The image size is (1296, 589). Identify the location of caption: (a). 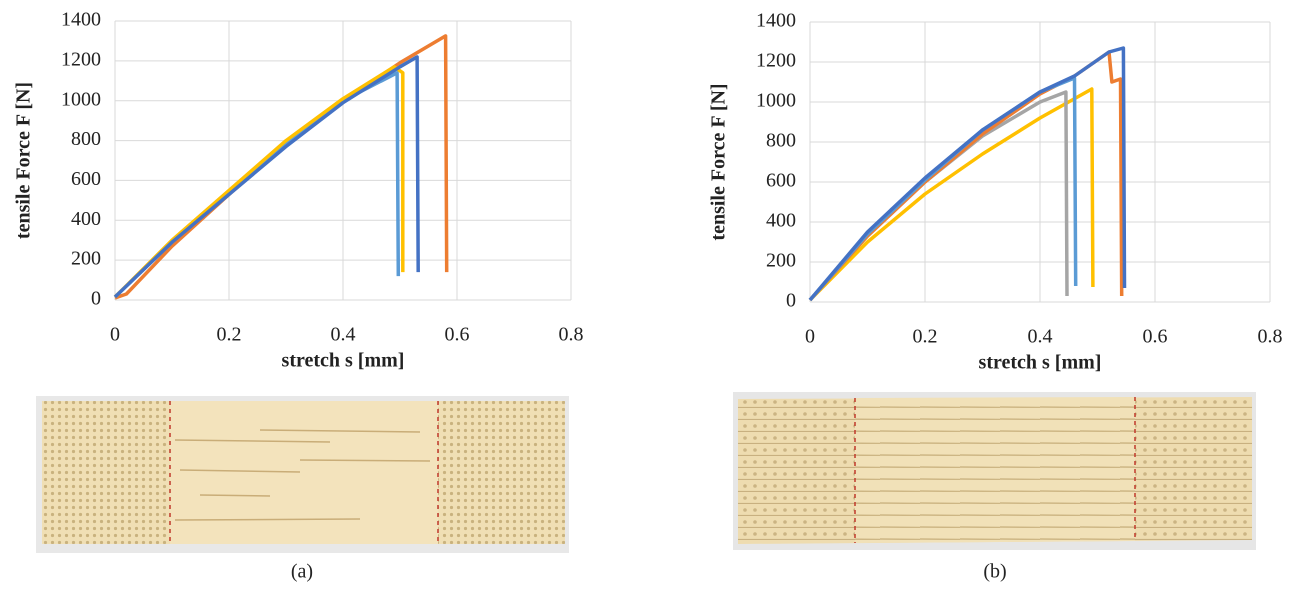
(302, 572).